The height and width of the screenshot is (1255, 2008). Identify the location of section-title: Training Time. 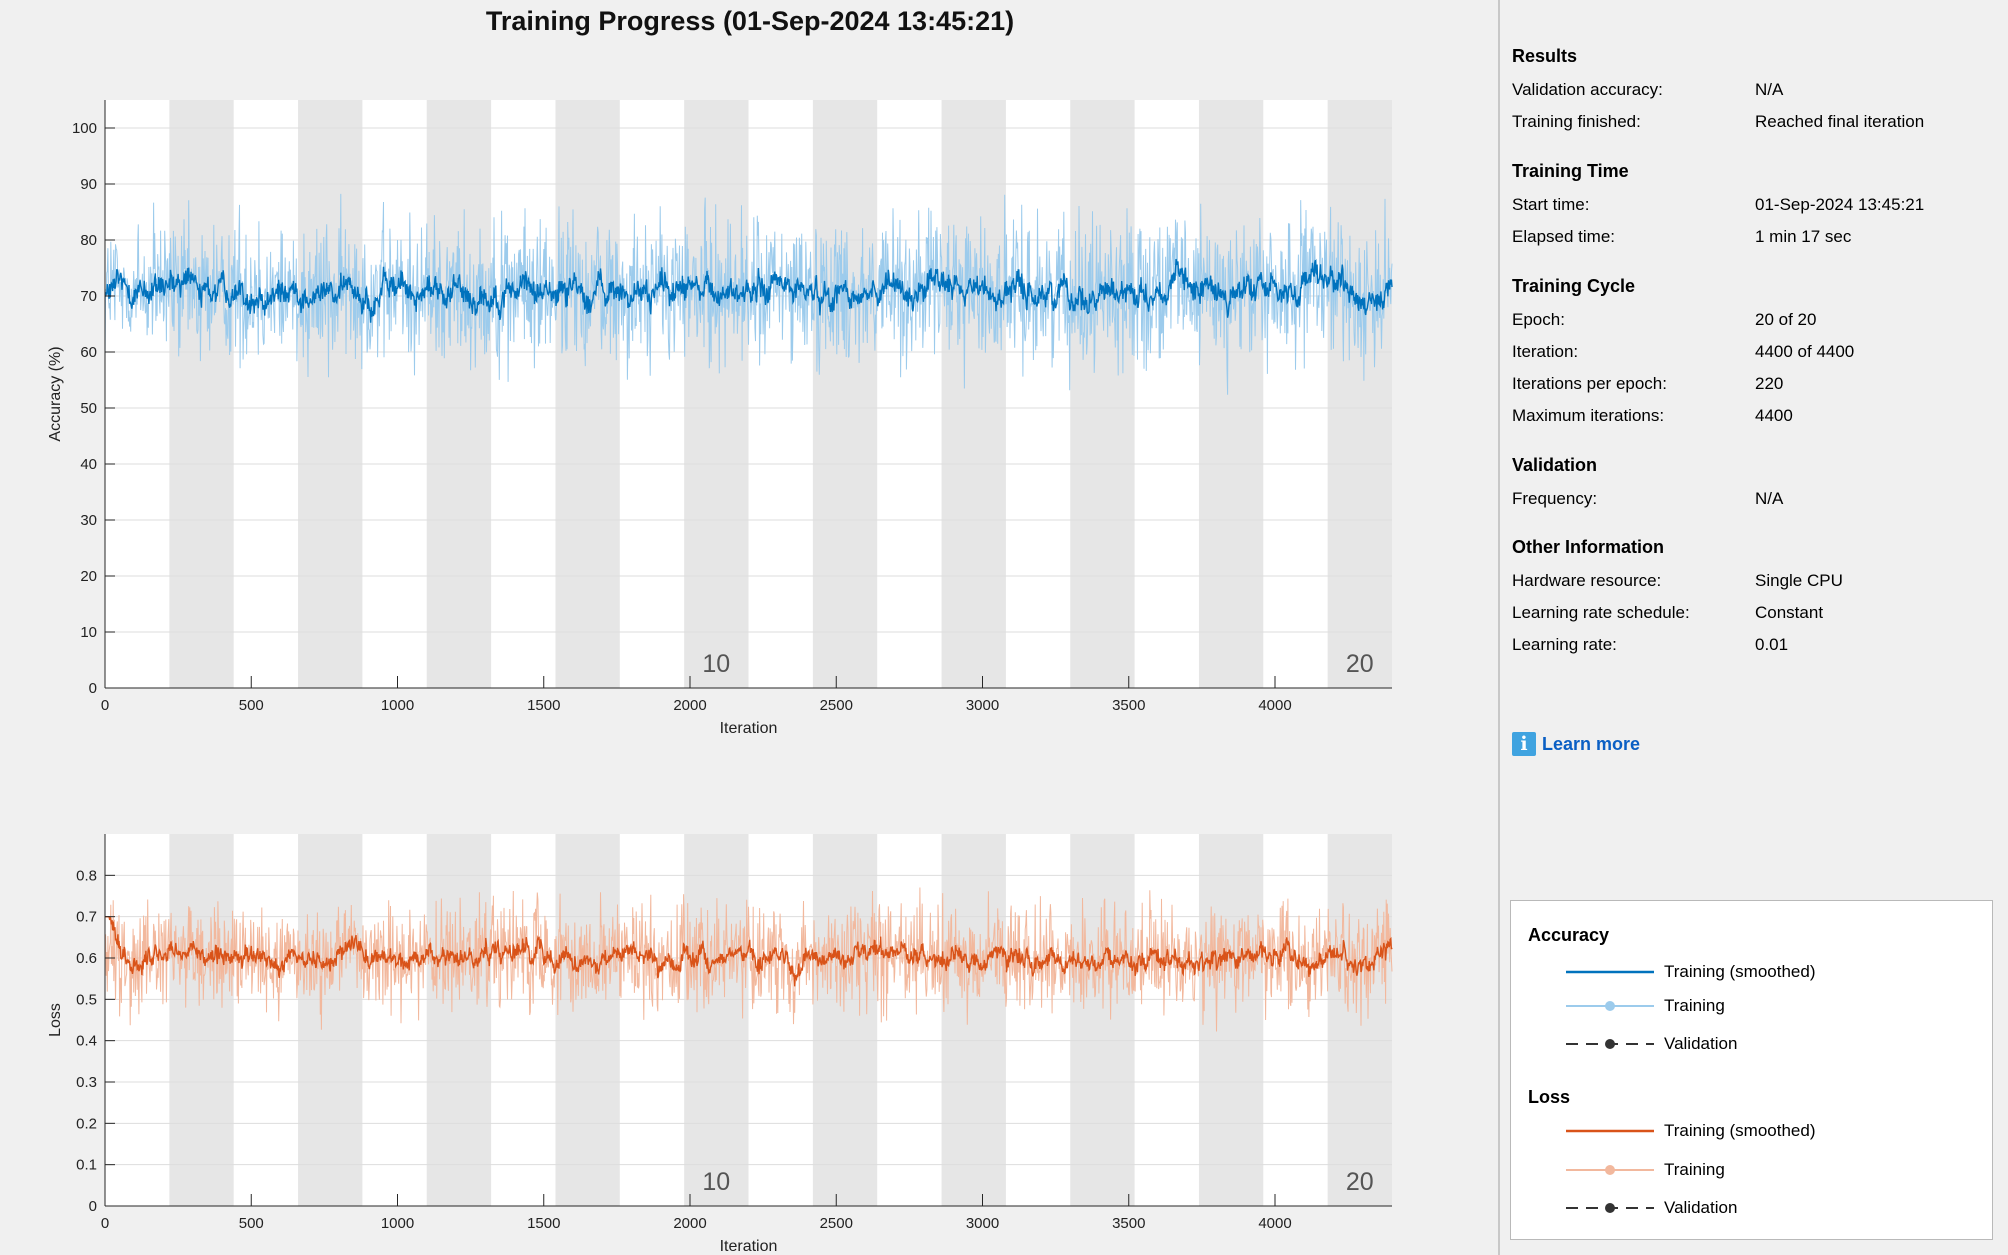
(1570, 171).